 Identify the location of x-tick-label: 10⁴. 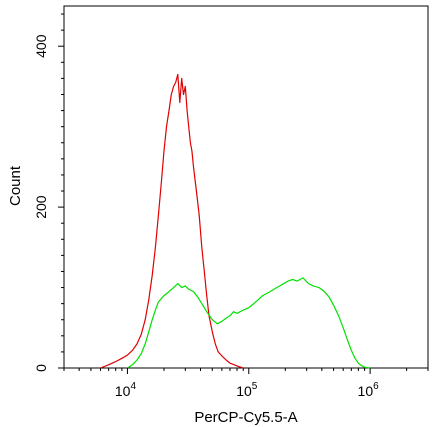
(126, 390).